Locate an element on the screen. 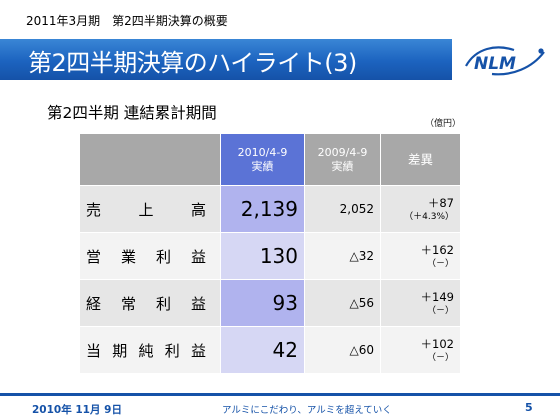  header-empty-cell is located at coordinates (150, 160).